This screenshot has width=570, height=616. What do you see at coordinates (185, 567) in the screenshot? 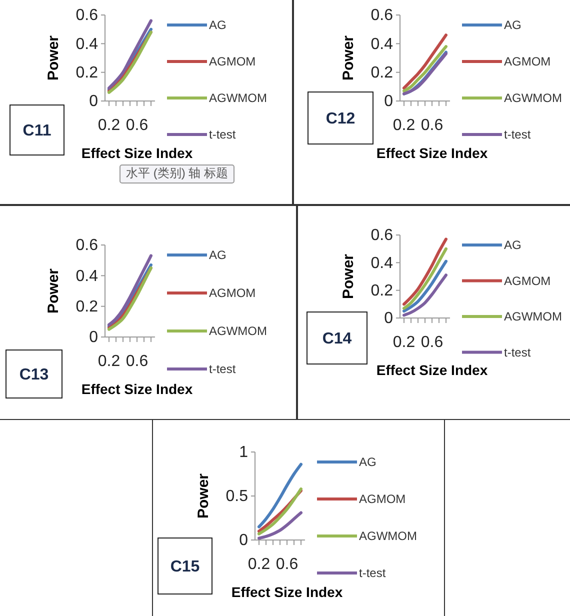
I see `text: C15` at bounding box center [185, 567].